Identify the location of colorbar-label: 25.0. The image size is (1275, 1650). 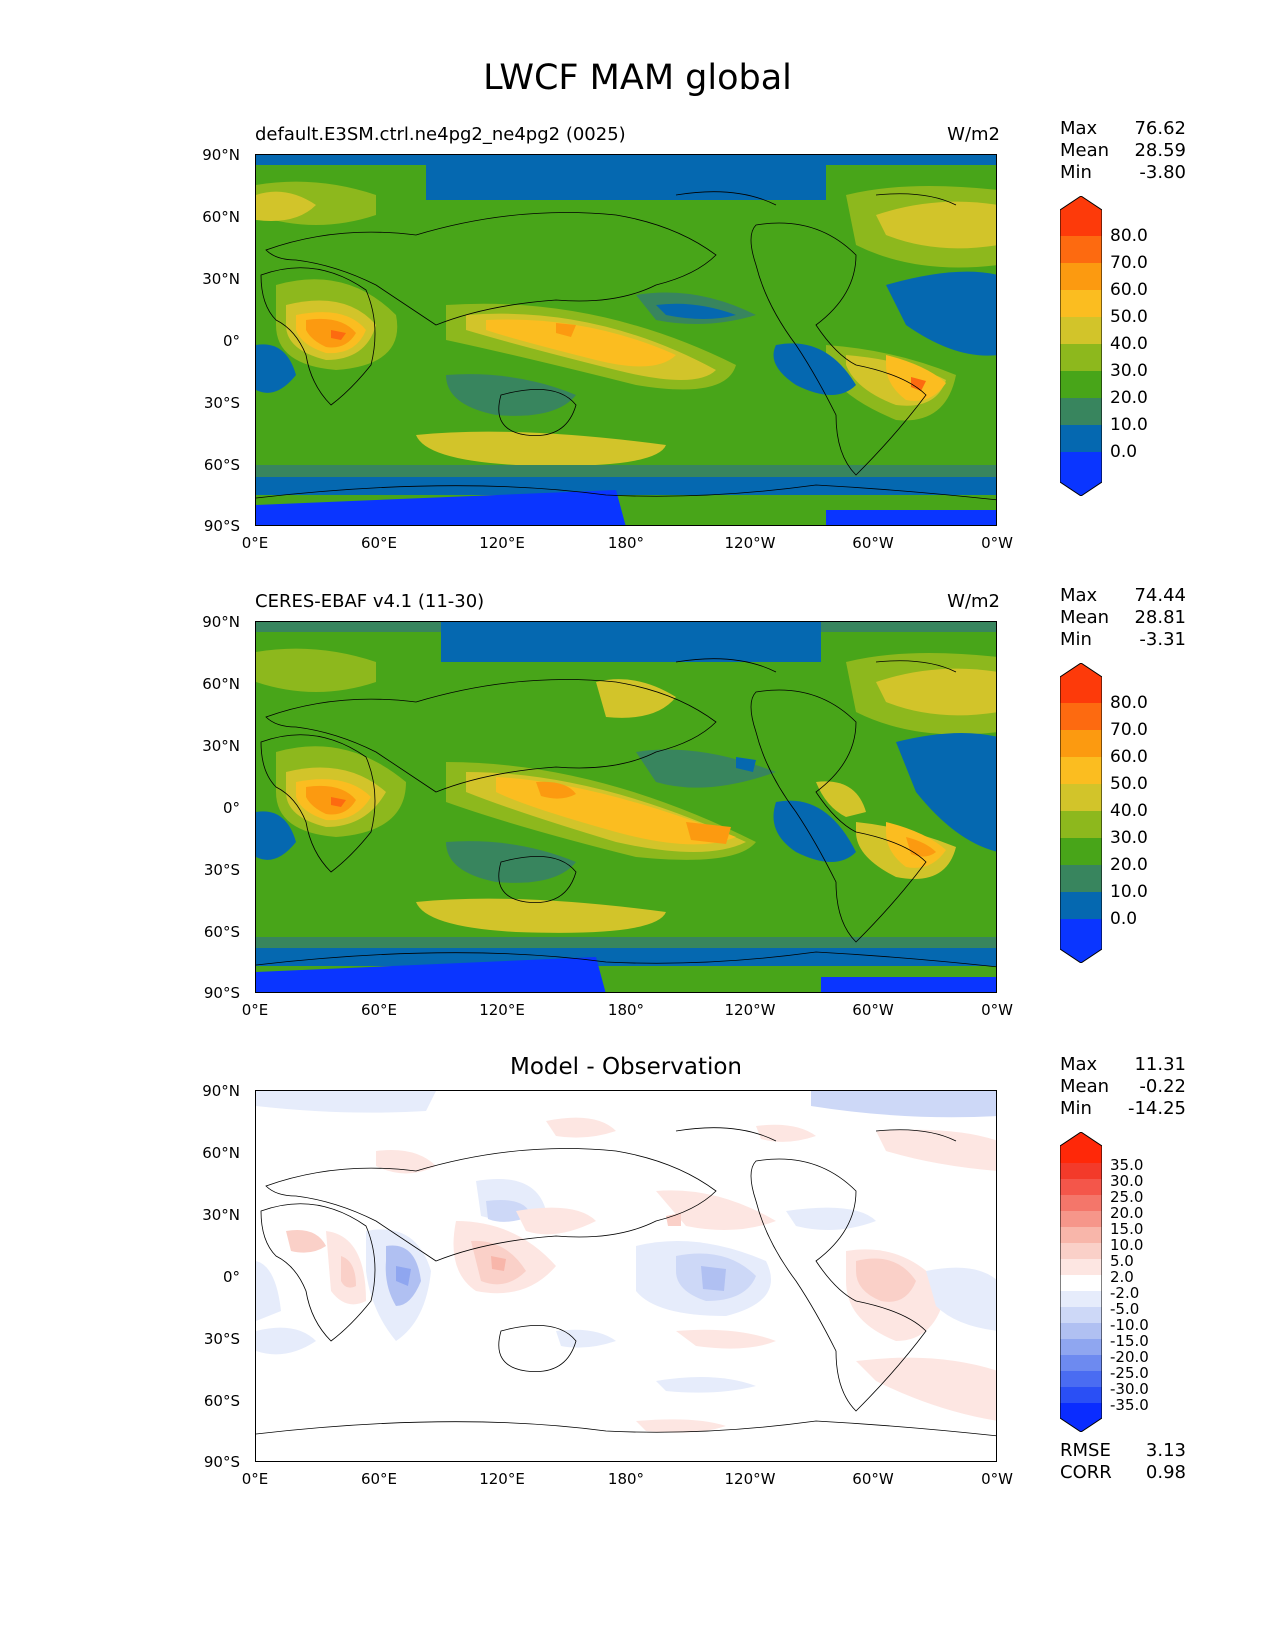
(1127, 1197).